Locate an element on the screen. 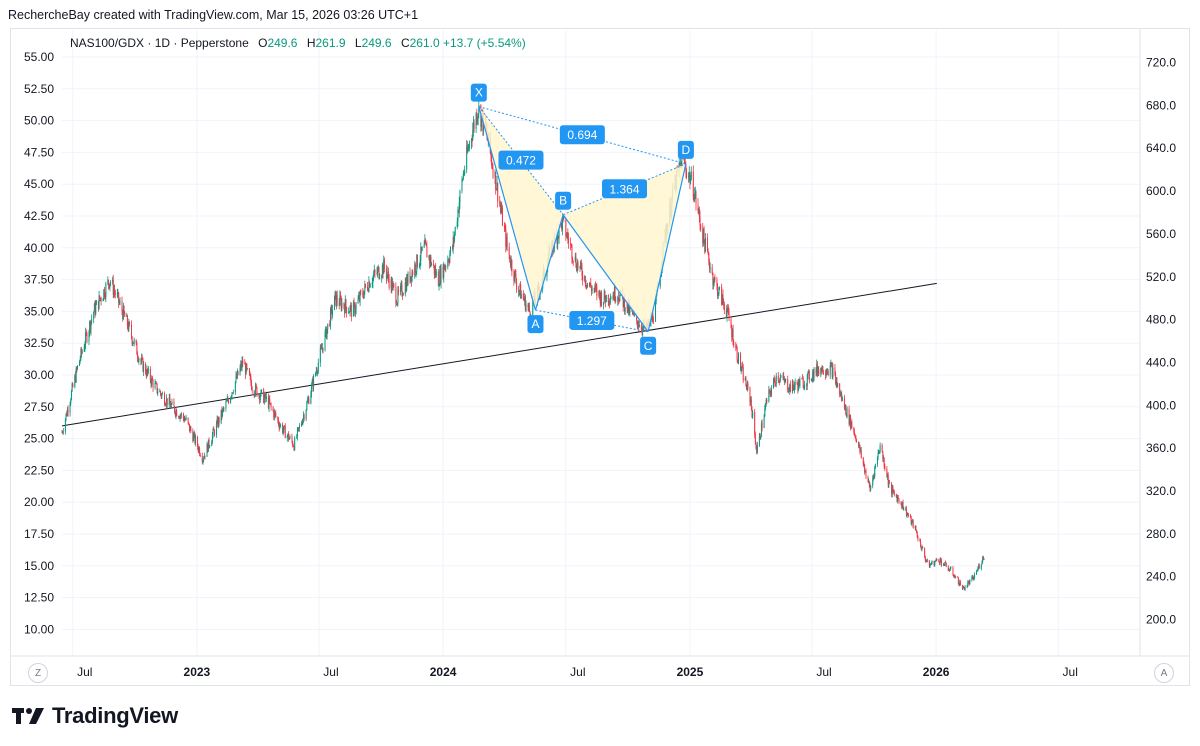  left-axis-tick: 40.00 is located at coordinates (39, 248).